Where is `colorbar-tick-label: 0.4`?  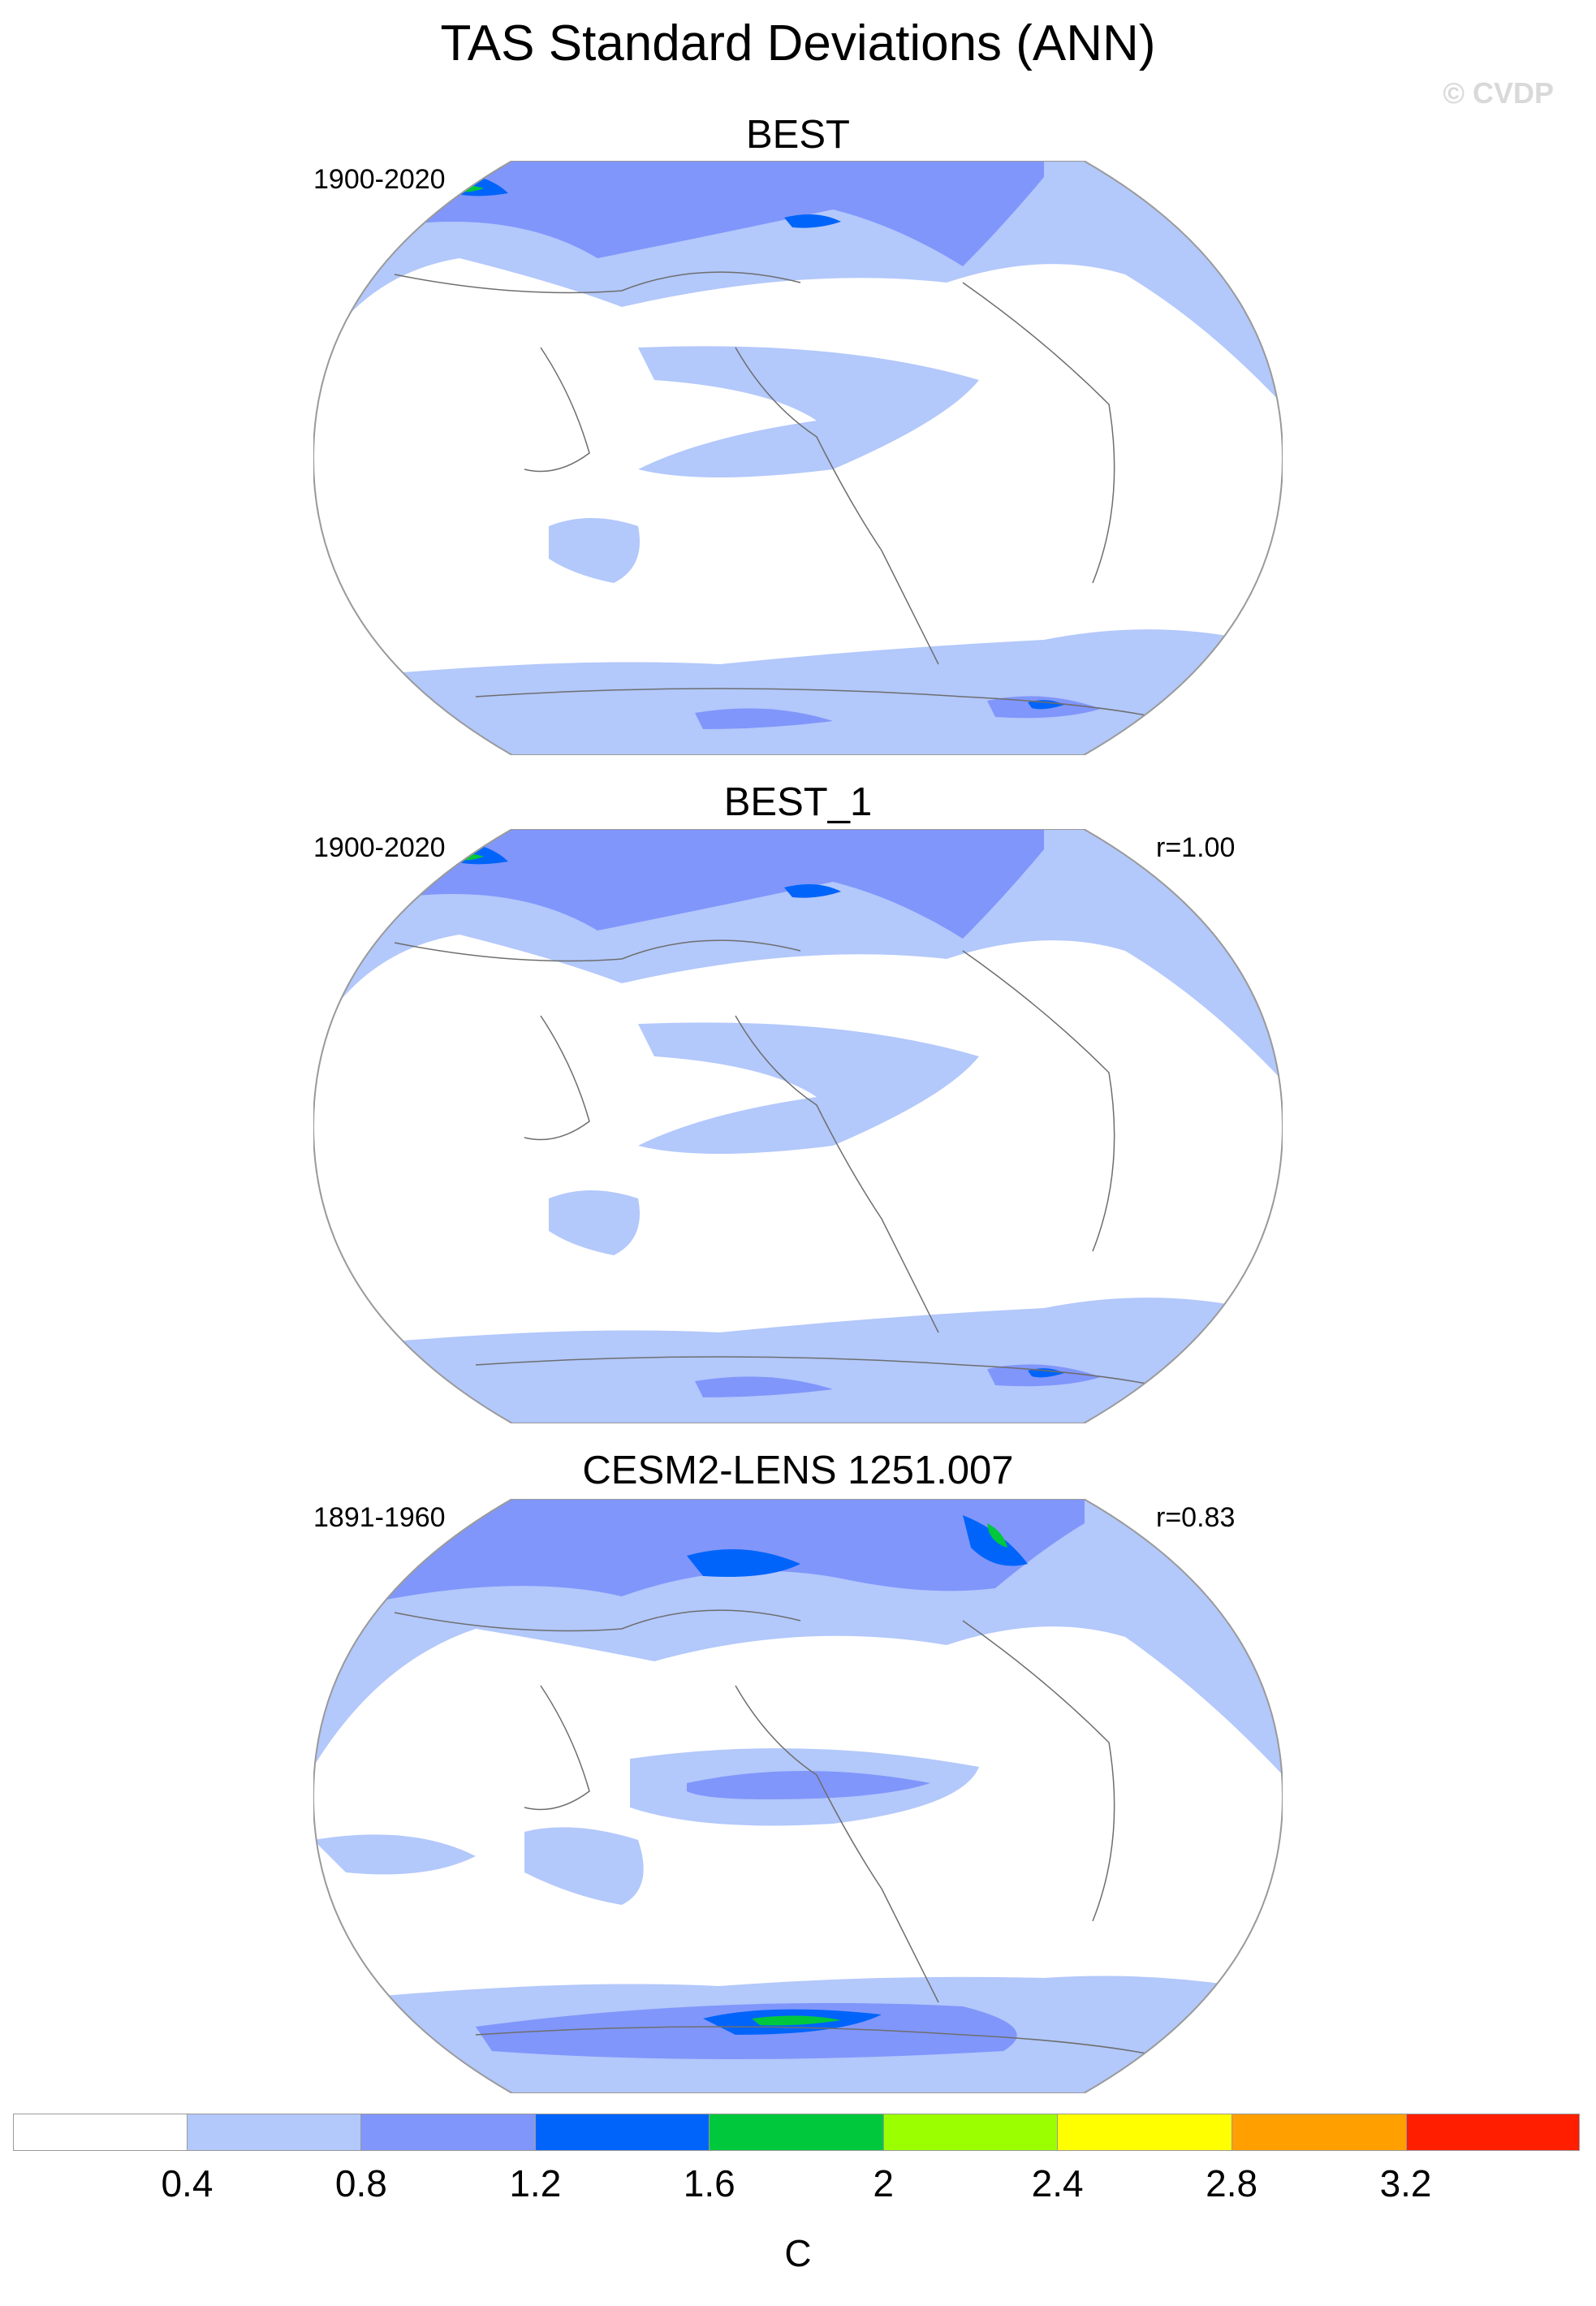 colorbar-tick-label: 0.4 is located at coordinates (187, 2183).